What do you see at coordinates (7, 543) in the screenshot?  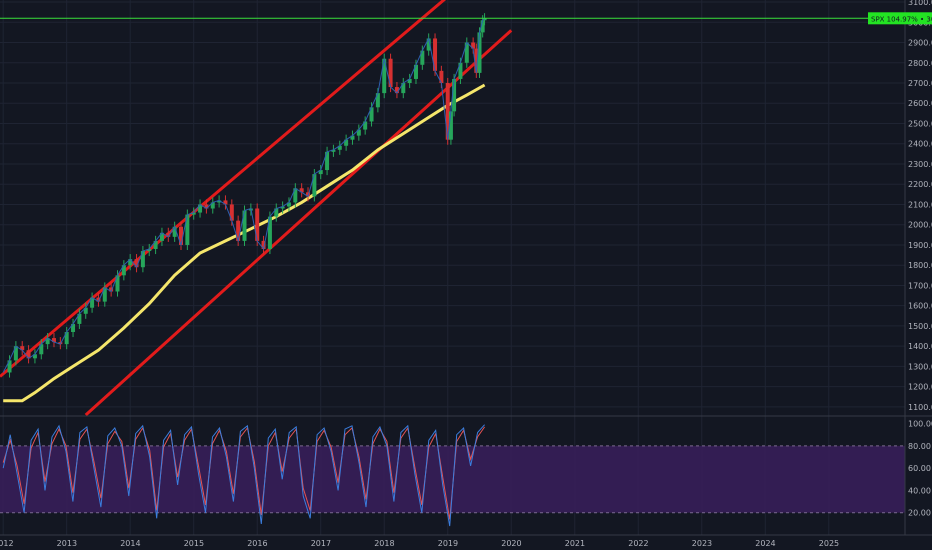 I see `x-tick-label: 2012` at bounding box center [7, 543].